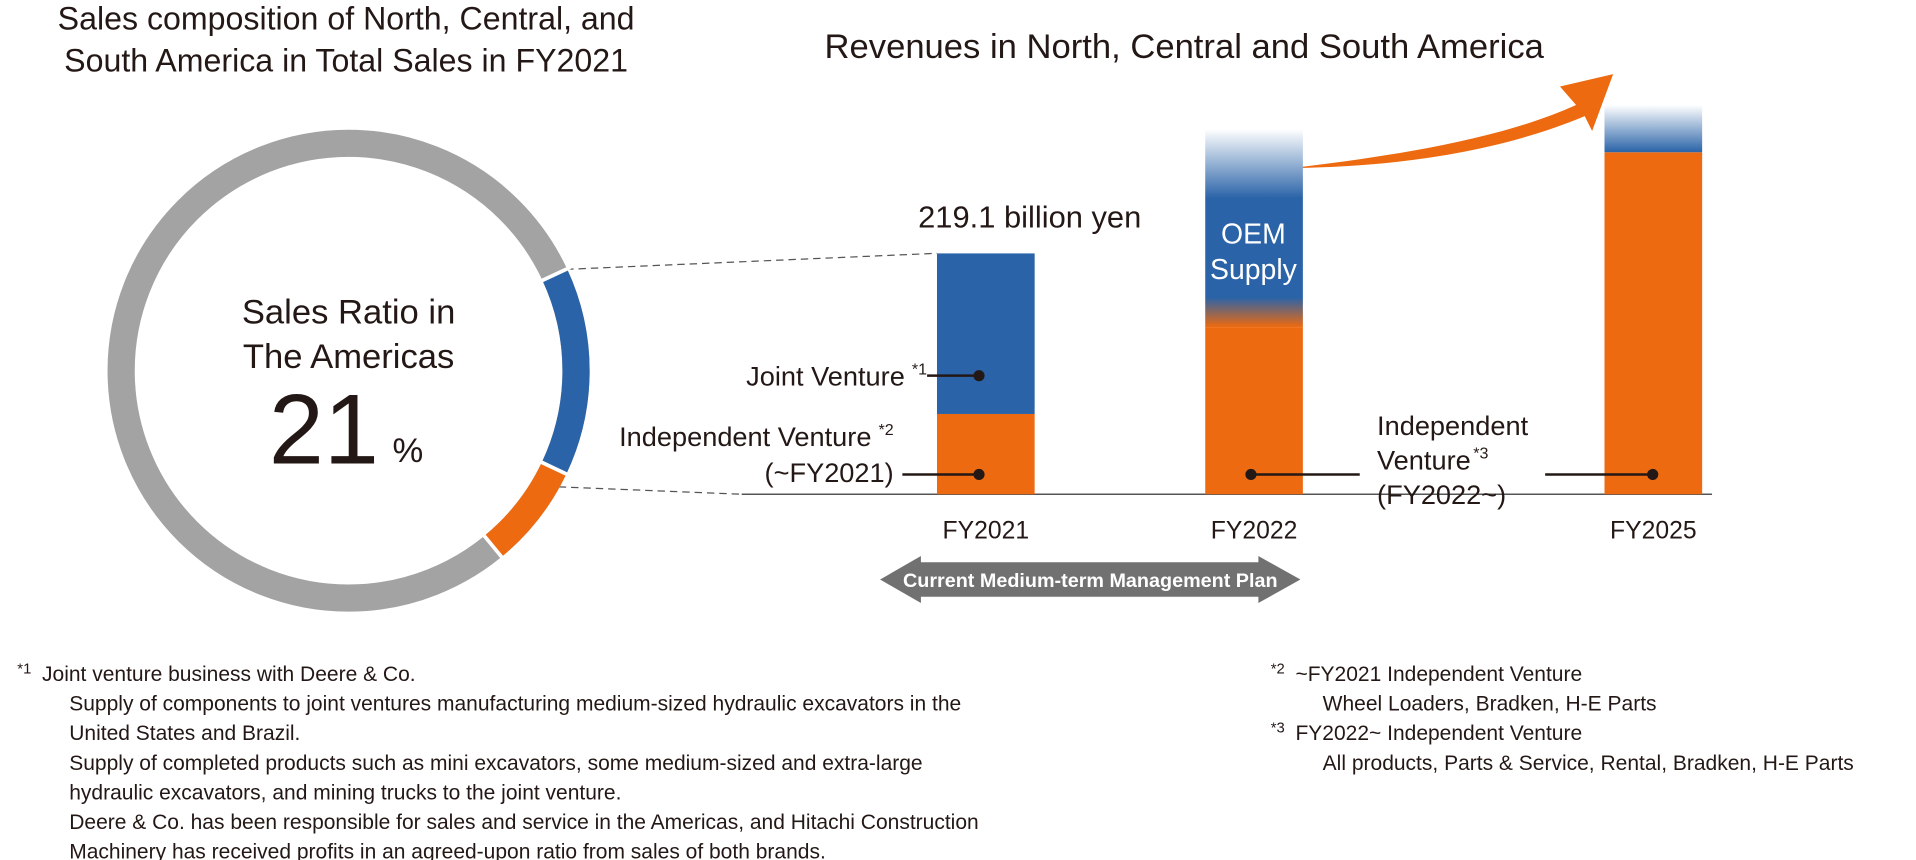  Describe the element at coordinates (346, 19) in the screenshot. I see `donut-title: Sales composition of North, Central, and` at that location.